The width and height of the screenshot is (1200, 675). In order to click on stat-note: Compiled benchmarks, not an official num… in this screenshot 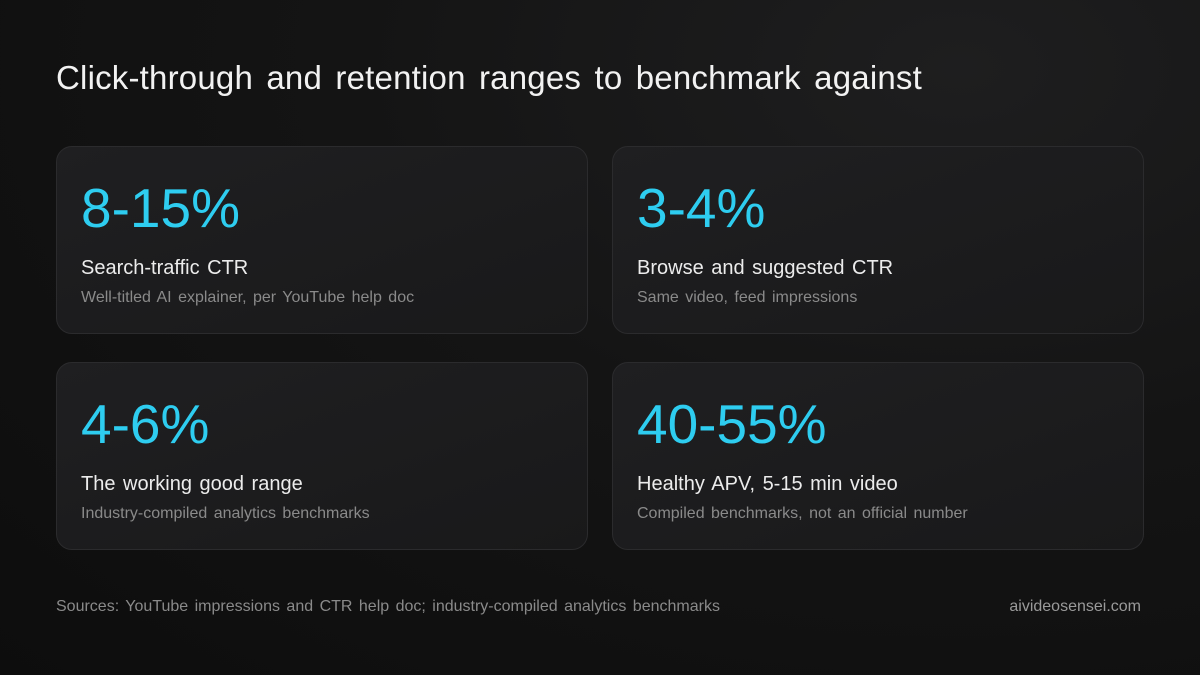, I will do `click(802, 513)`.